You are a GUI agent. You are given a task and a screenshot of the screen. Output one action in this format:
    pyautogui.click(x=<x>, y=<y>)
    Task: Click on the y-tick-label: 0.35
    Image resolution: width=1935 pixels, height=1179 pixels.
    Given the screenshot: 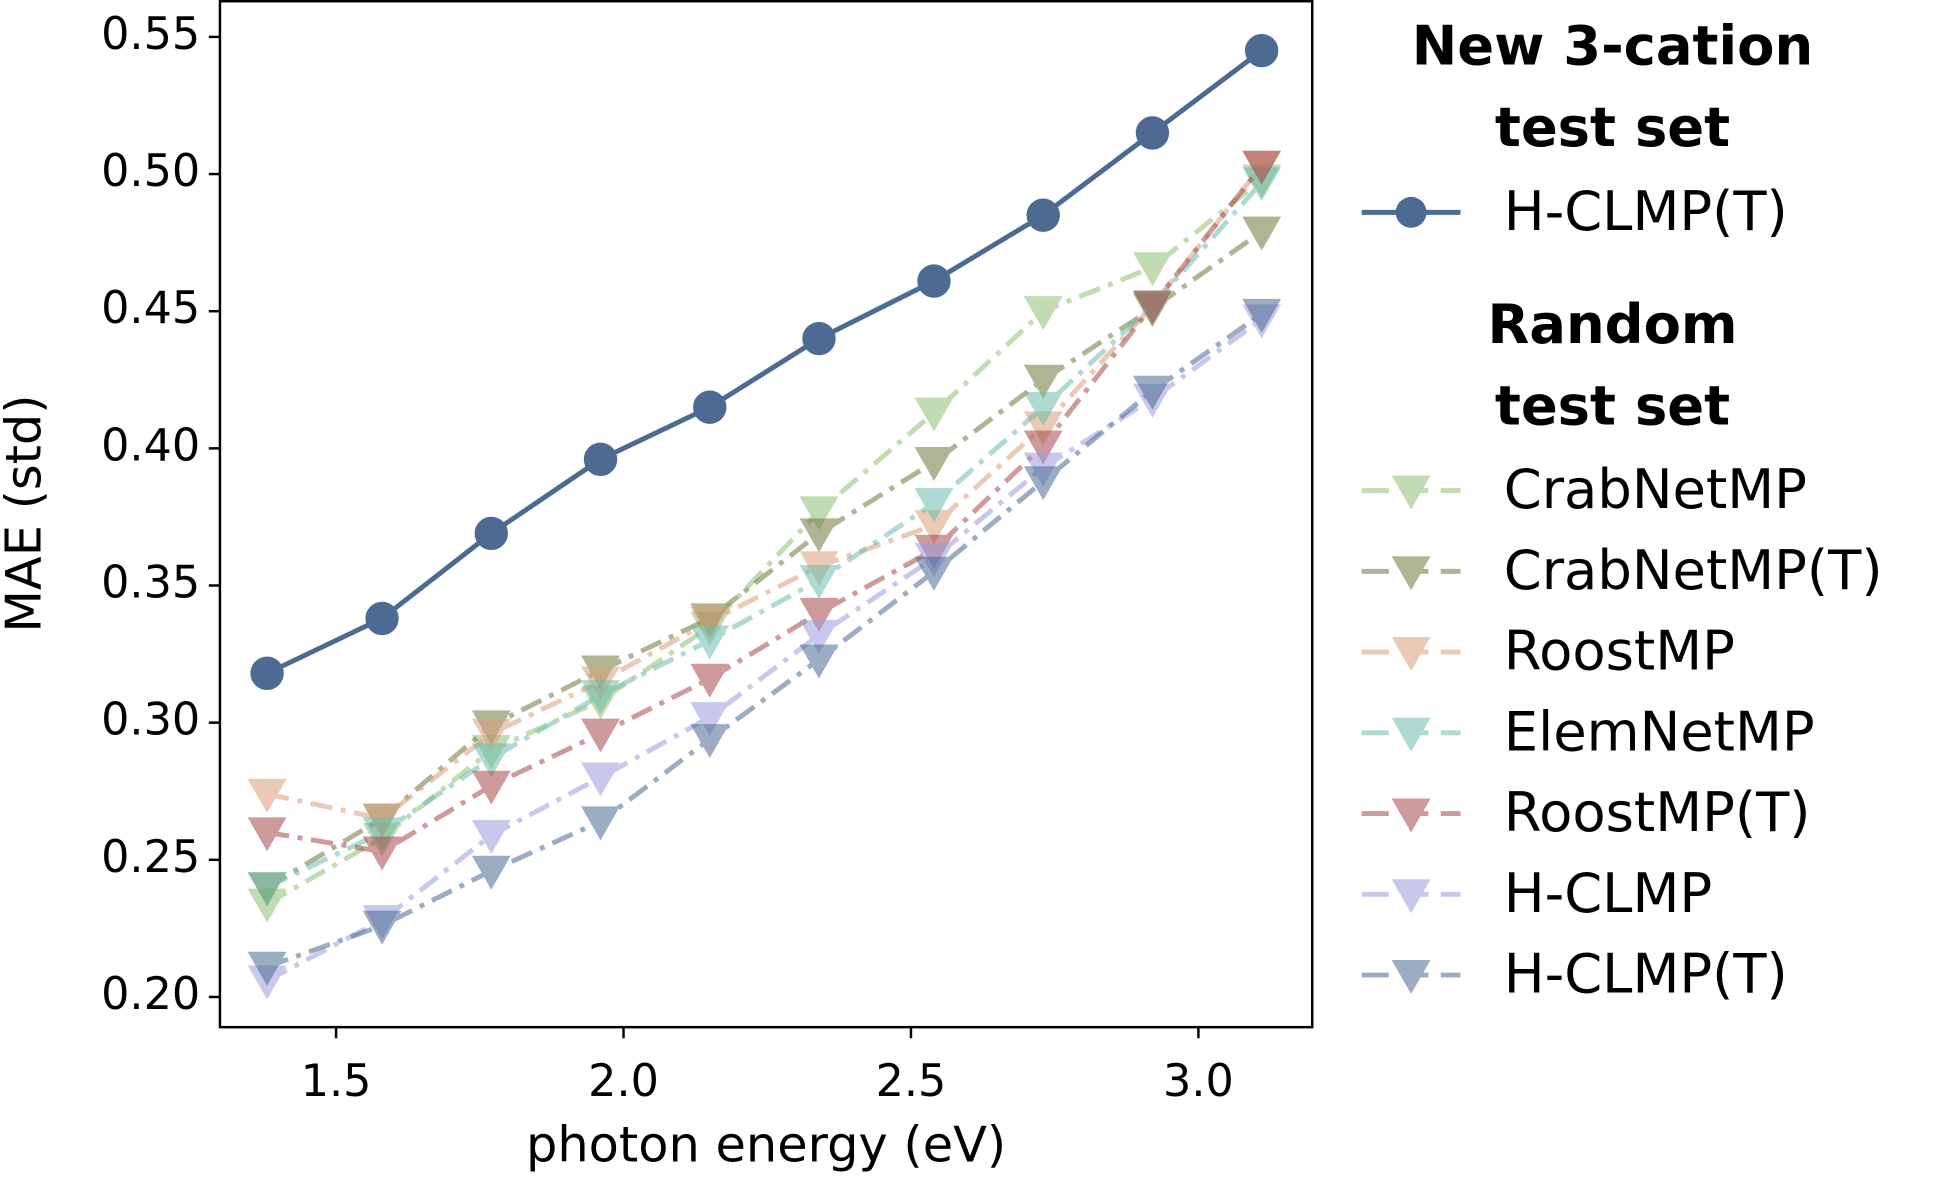 What is the action you would take?
    pyautogui.click(x=150, y=583)
    